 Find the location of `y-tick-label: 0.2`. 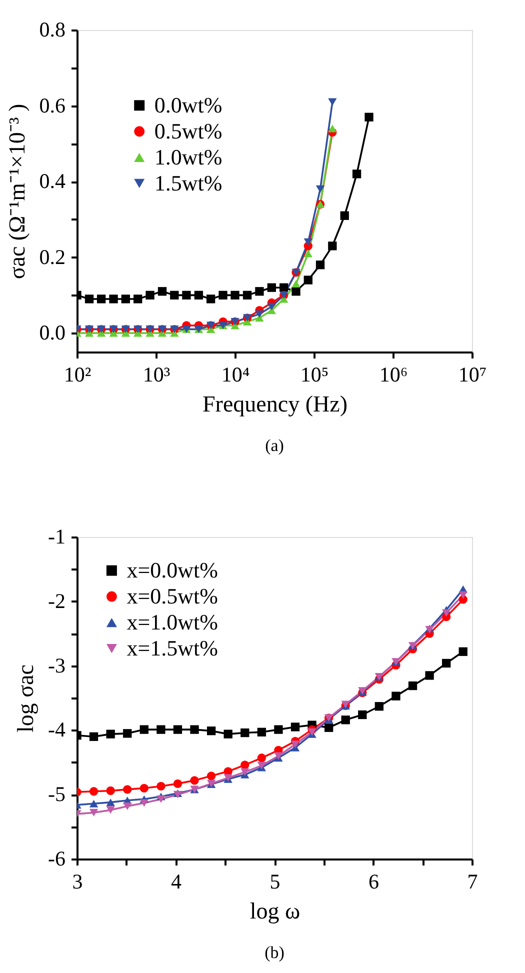

y-tick-label: 0.2 is located at coordinates (52, 256).